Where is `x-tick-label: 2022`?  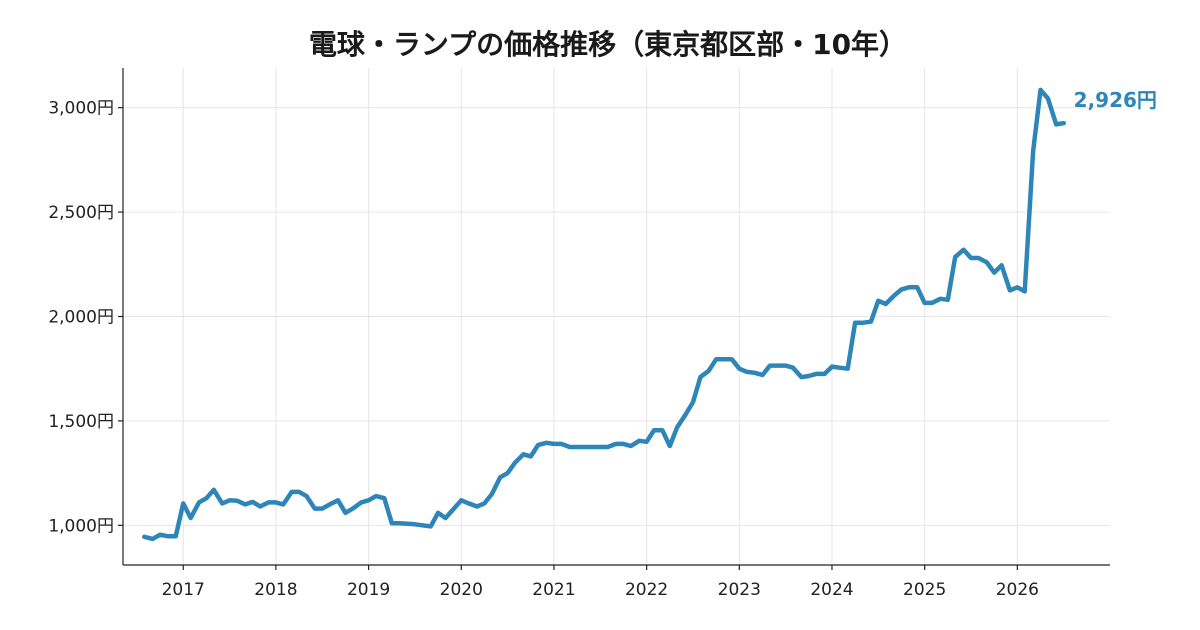
x-tick-label: 2022 is located at coordinates (646, 590).